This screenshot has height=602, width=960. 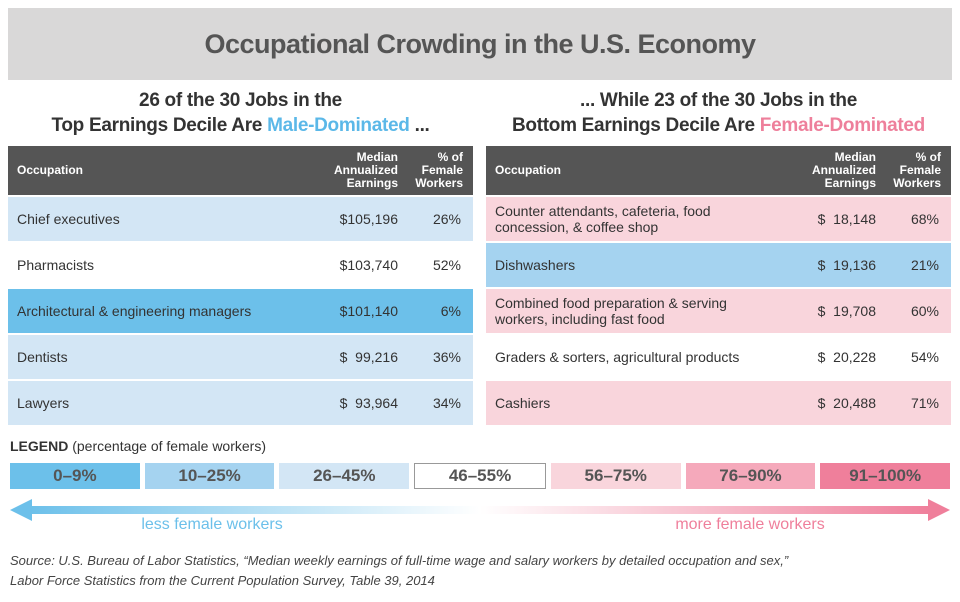 I want to click on heading-text: Top Earnings Decile Are, so click(x=157, y=125).